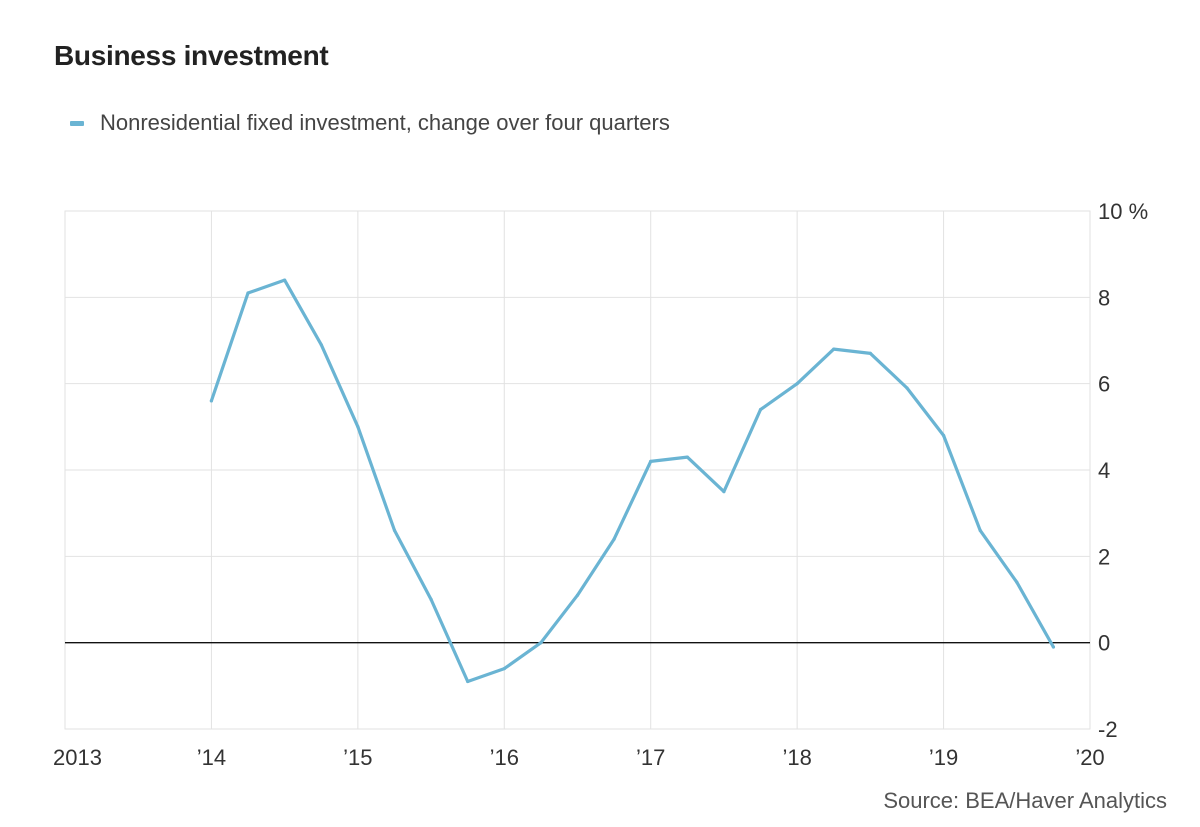  Describe the element at coordinates (1123, 211) in the screenshot. I see `y-tick-label: 10 %` at that location.